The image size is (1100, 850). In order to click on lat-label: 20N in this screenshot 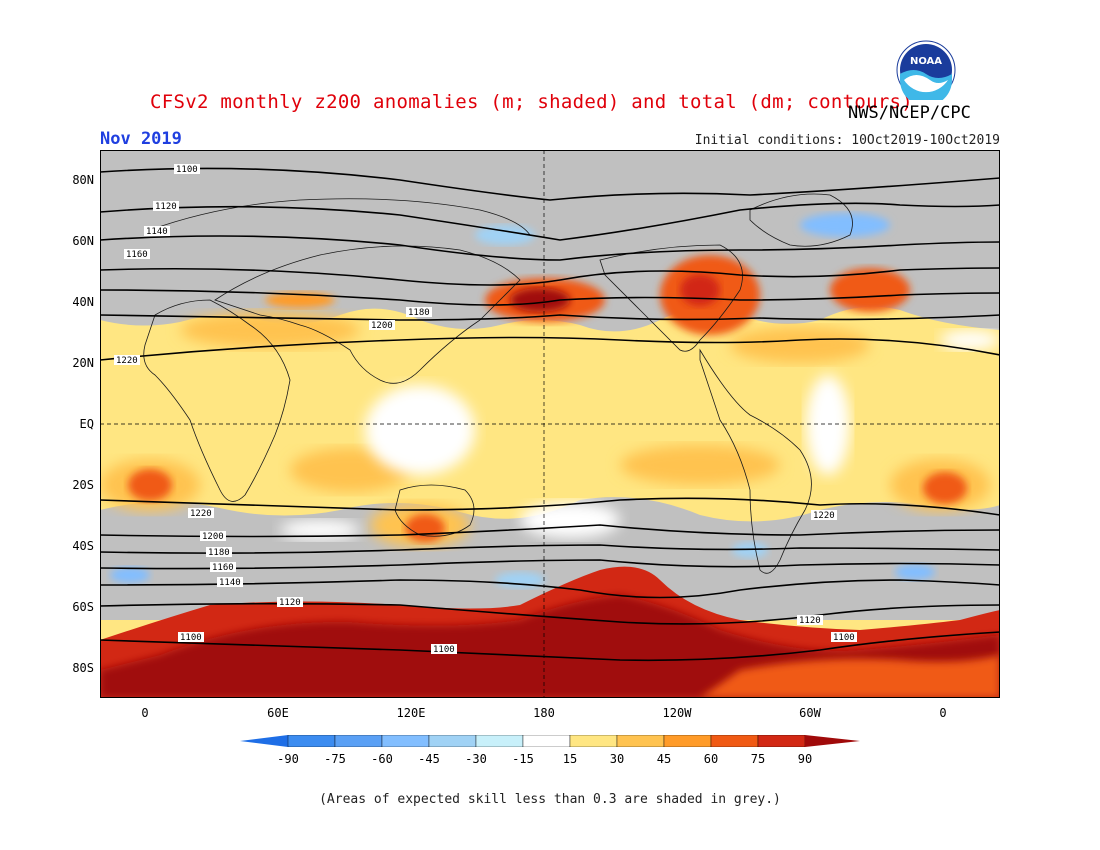, I will do `click(83, 363)`.